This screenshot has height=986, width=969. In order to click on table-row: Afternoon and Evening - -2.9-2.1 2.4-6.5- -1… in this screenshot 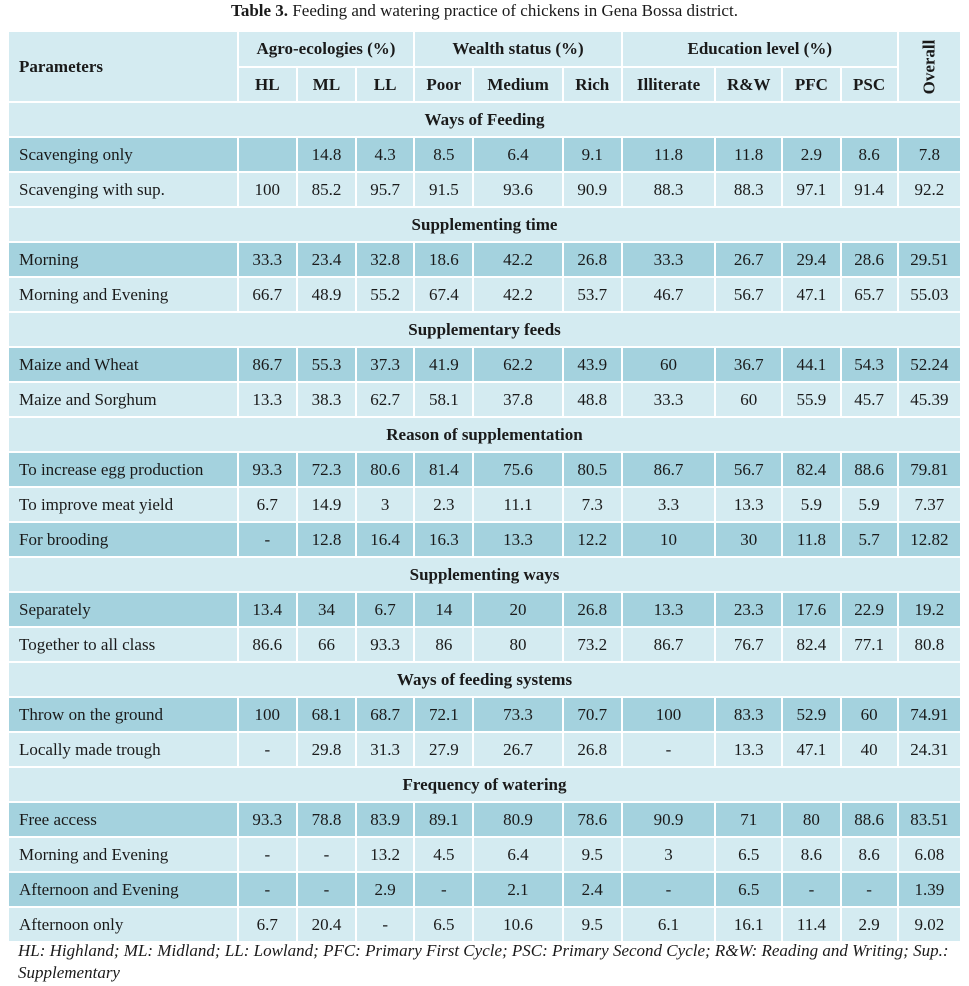, I will do `click(485, 889)`.